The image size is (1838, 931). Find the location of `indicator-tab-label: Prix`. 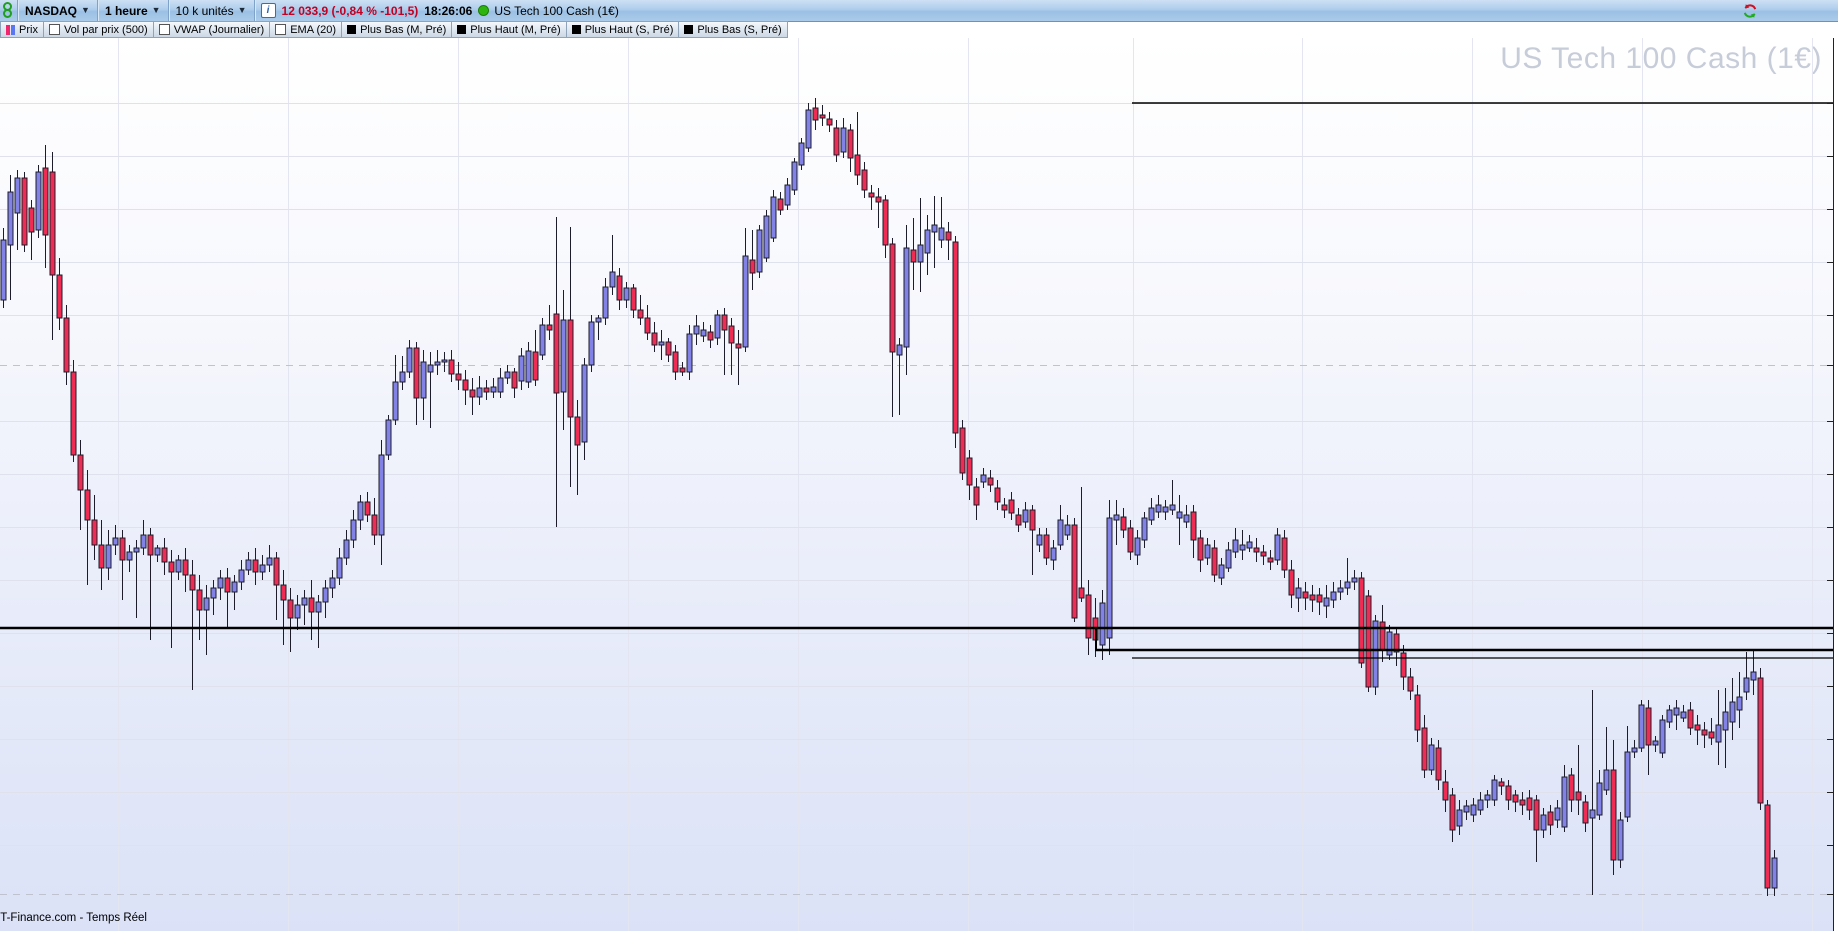

indicator-tab-label: Prix is located at coordinates (28, 29).